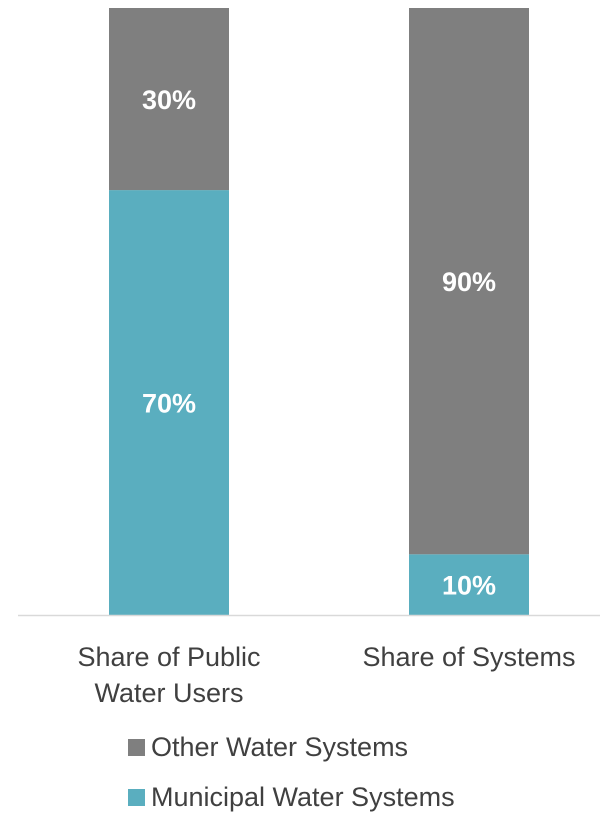  What do you see at coordinates (136, 797) in the screenshot?
I see `legend-swatch-municipal` at bounding box center [136, 797].